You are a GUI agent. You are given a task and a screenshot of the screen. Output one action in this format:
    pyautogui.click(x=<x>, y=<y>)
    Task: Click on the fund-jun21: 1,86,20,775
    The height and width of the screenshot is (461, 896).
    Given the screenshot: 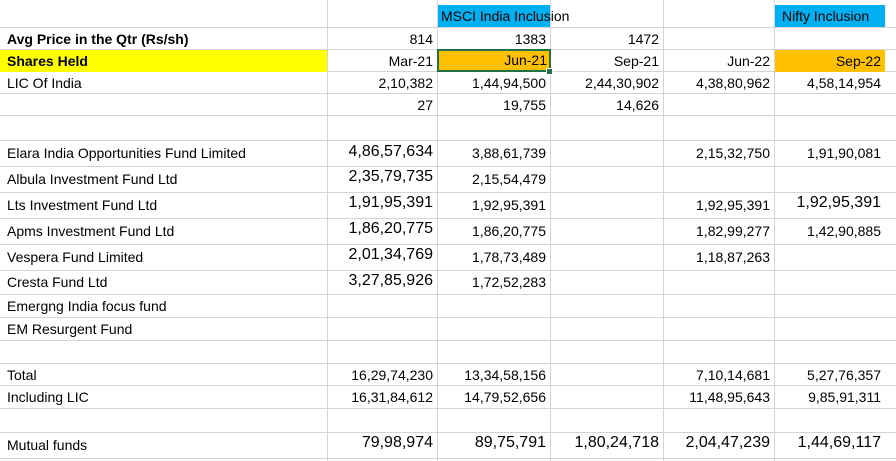 What is the action you would take?
    pyautogui.click(x=509, y=231)
    